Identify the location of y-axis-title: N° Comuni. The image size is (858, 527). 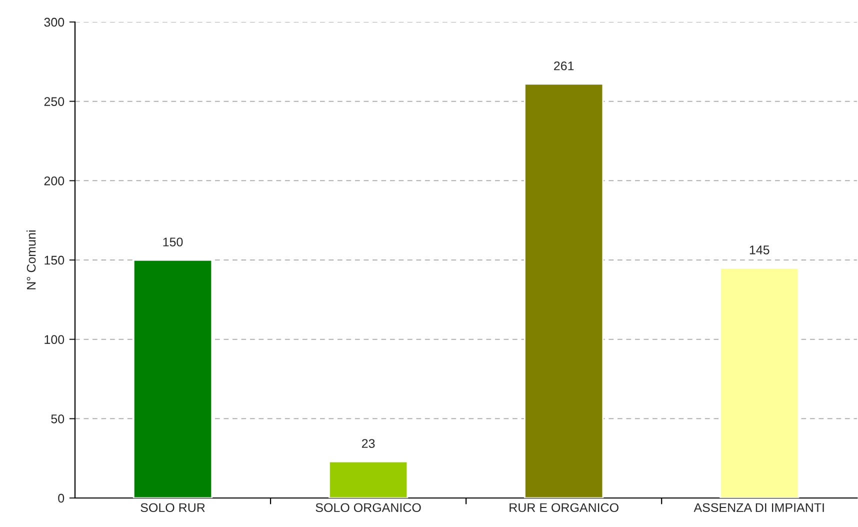
(31, 260).